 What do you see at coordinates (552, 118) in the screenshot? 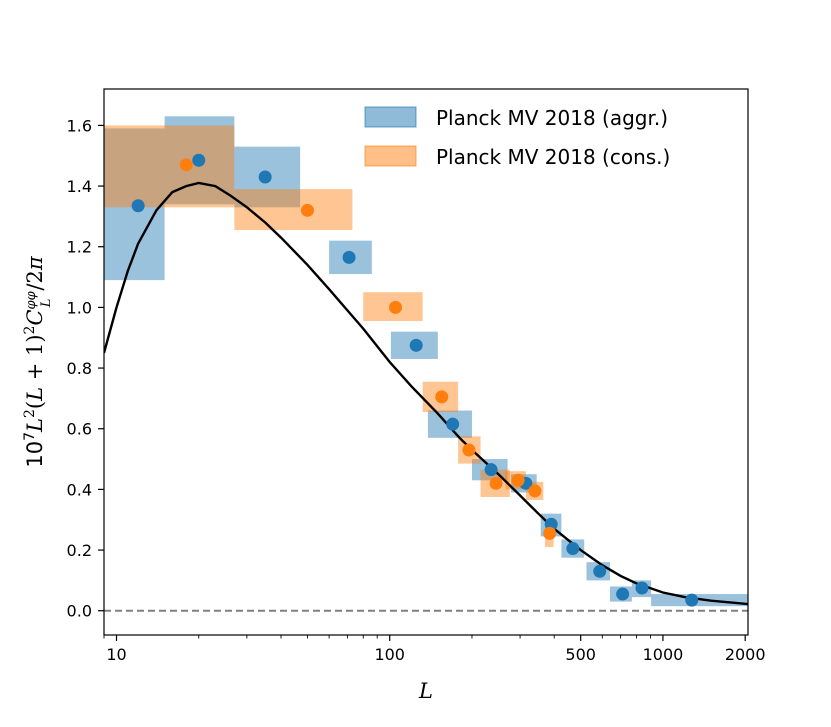
I see `legend-label-aggr: Planck MV 2018 (aggr.)` at bounding box center [552, 118].